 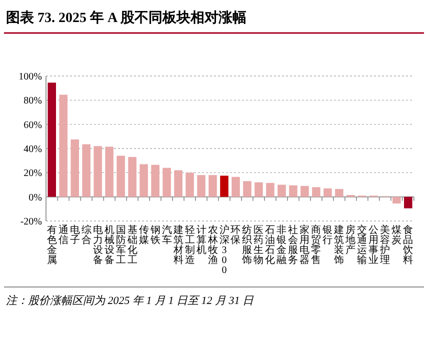 I want to click on x-tick-label: 环保, so click(x=235, y=235).